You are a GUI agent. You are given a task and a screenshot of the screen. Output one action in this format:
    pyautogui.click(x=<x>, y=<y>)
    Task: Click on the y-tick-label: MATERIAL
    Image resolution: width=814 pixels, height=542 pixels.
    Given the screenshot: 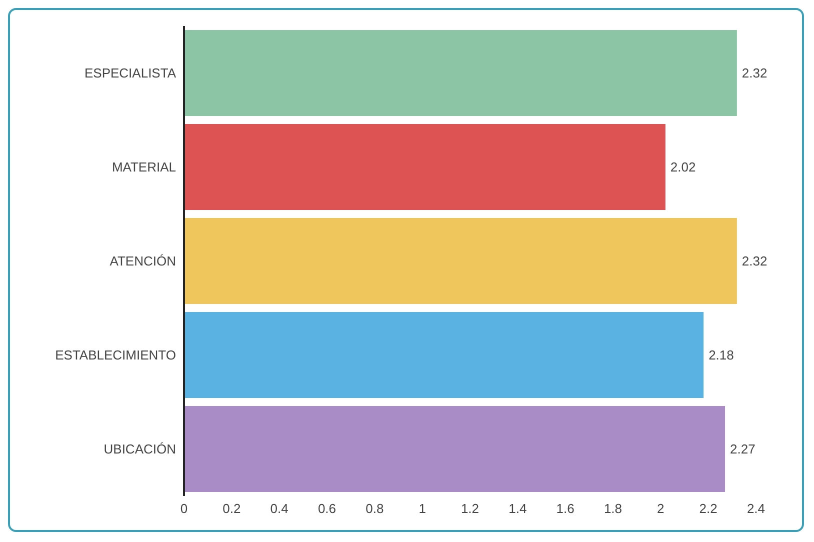 What is the action you would take?
    pyautogui.click(x=144, y=167)
    